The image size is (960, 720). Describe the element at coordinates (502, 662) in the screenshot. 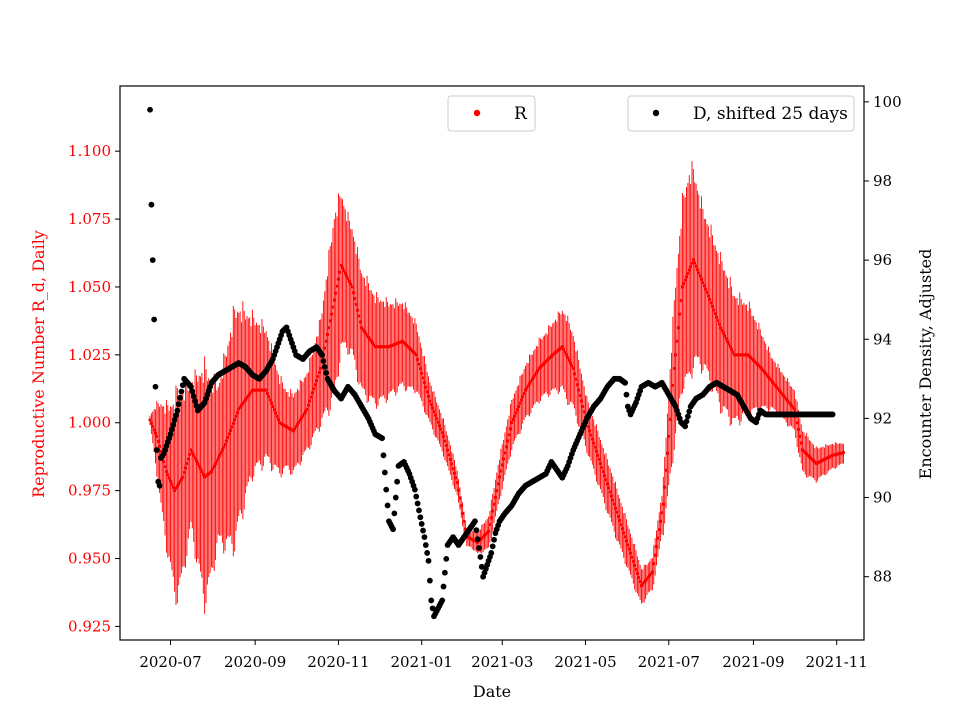

I see `x-tick-label: 2021-03` at that location.